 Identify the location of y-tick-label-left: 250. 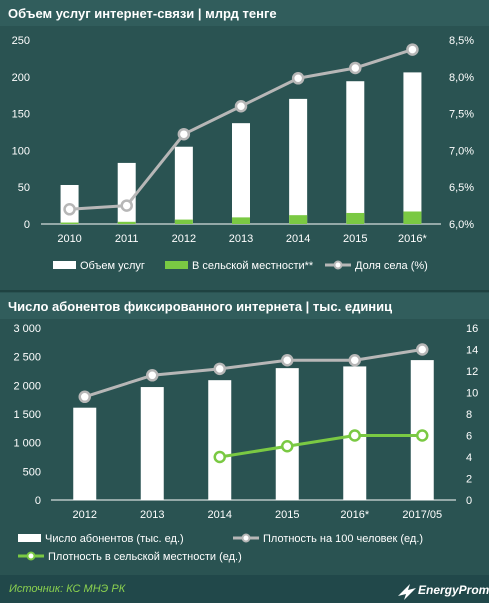
(21, 41).